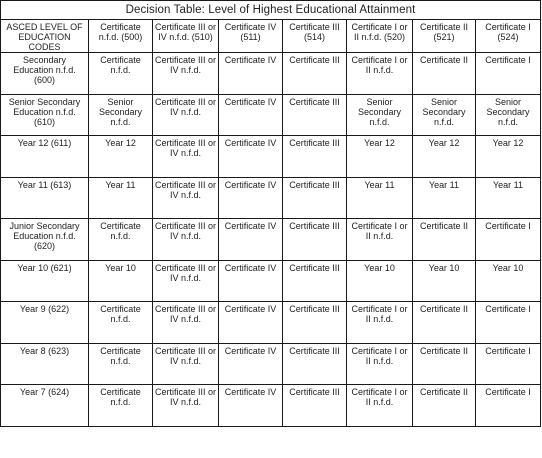 Image resolution: width=542 pixels, height=458 pixels. Describe the element at coordinates (44, 322) in the screenshot. I see `row-header: Year 9 (622)` at that location.